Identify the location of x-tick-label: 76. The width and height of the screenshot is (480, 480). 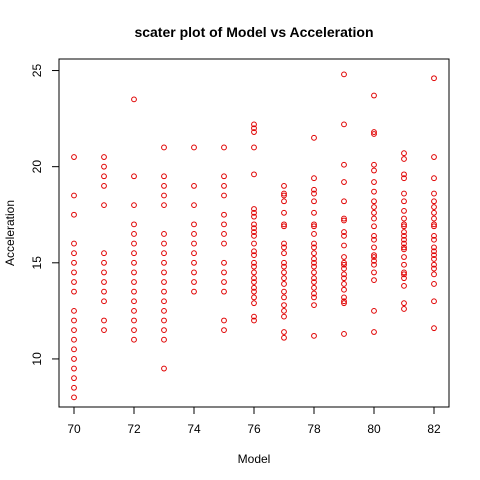
(254, 429).